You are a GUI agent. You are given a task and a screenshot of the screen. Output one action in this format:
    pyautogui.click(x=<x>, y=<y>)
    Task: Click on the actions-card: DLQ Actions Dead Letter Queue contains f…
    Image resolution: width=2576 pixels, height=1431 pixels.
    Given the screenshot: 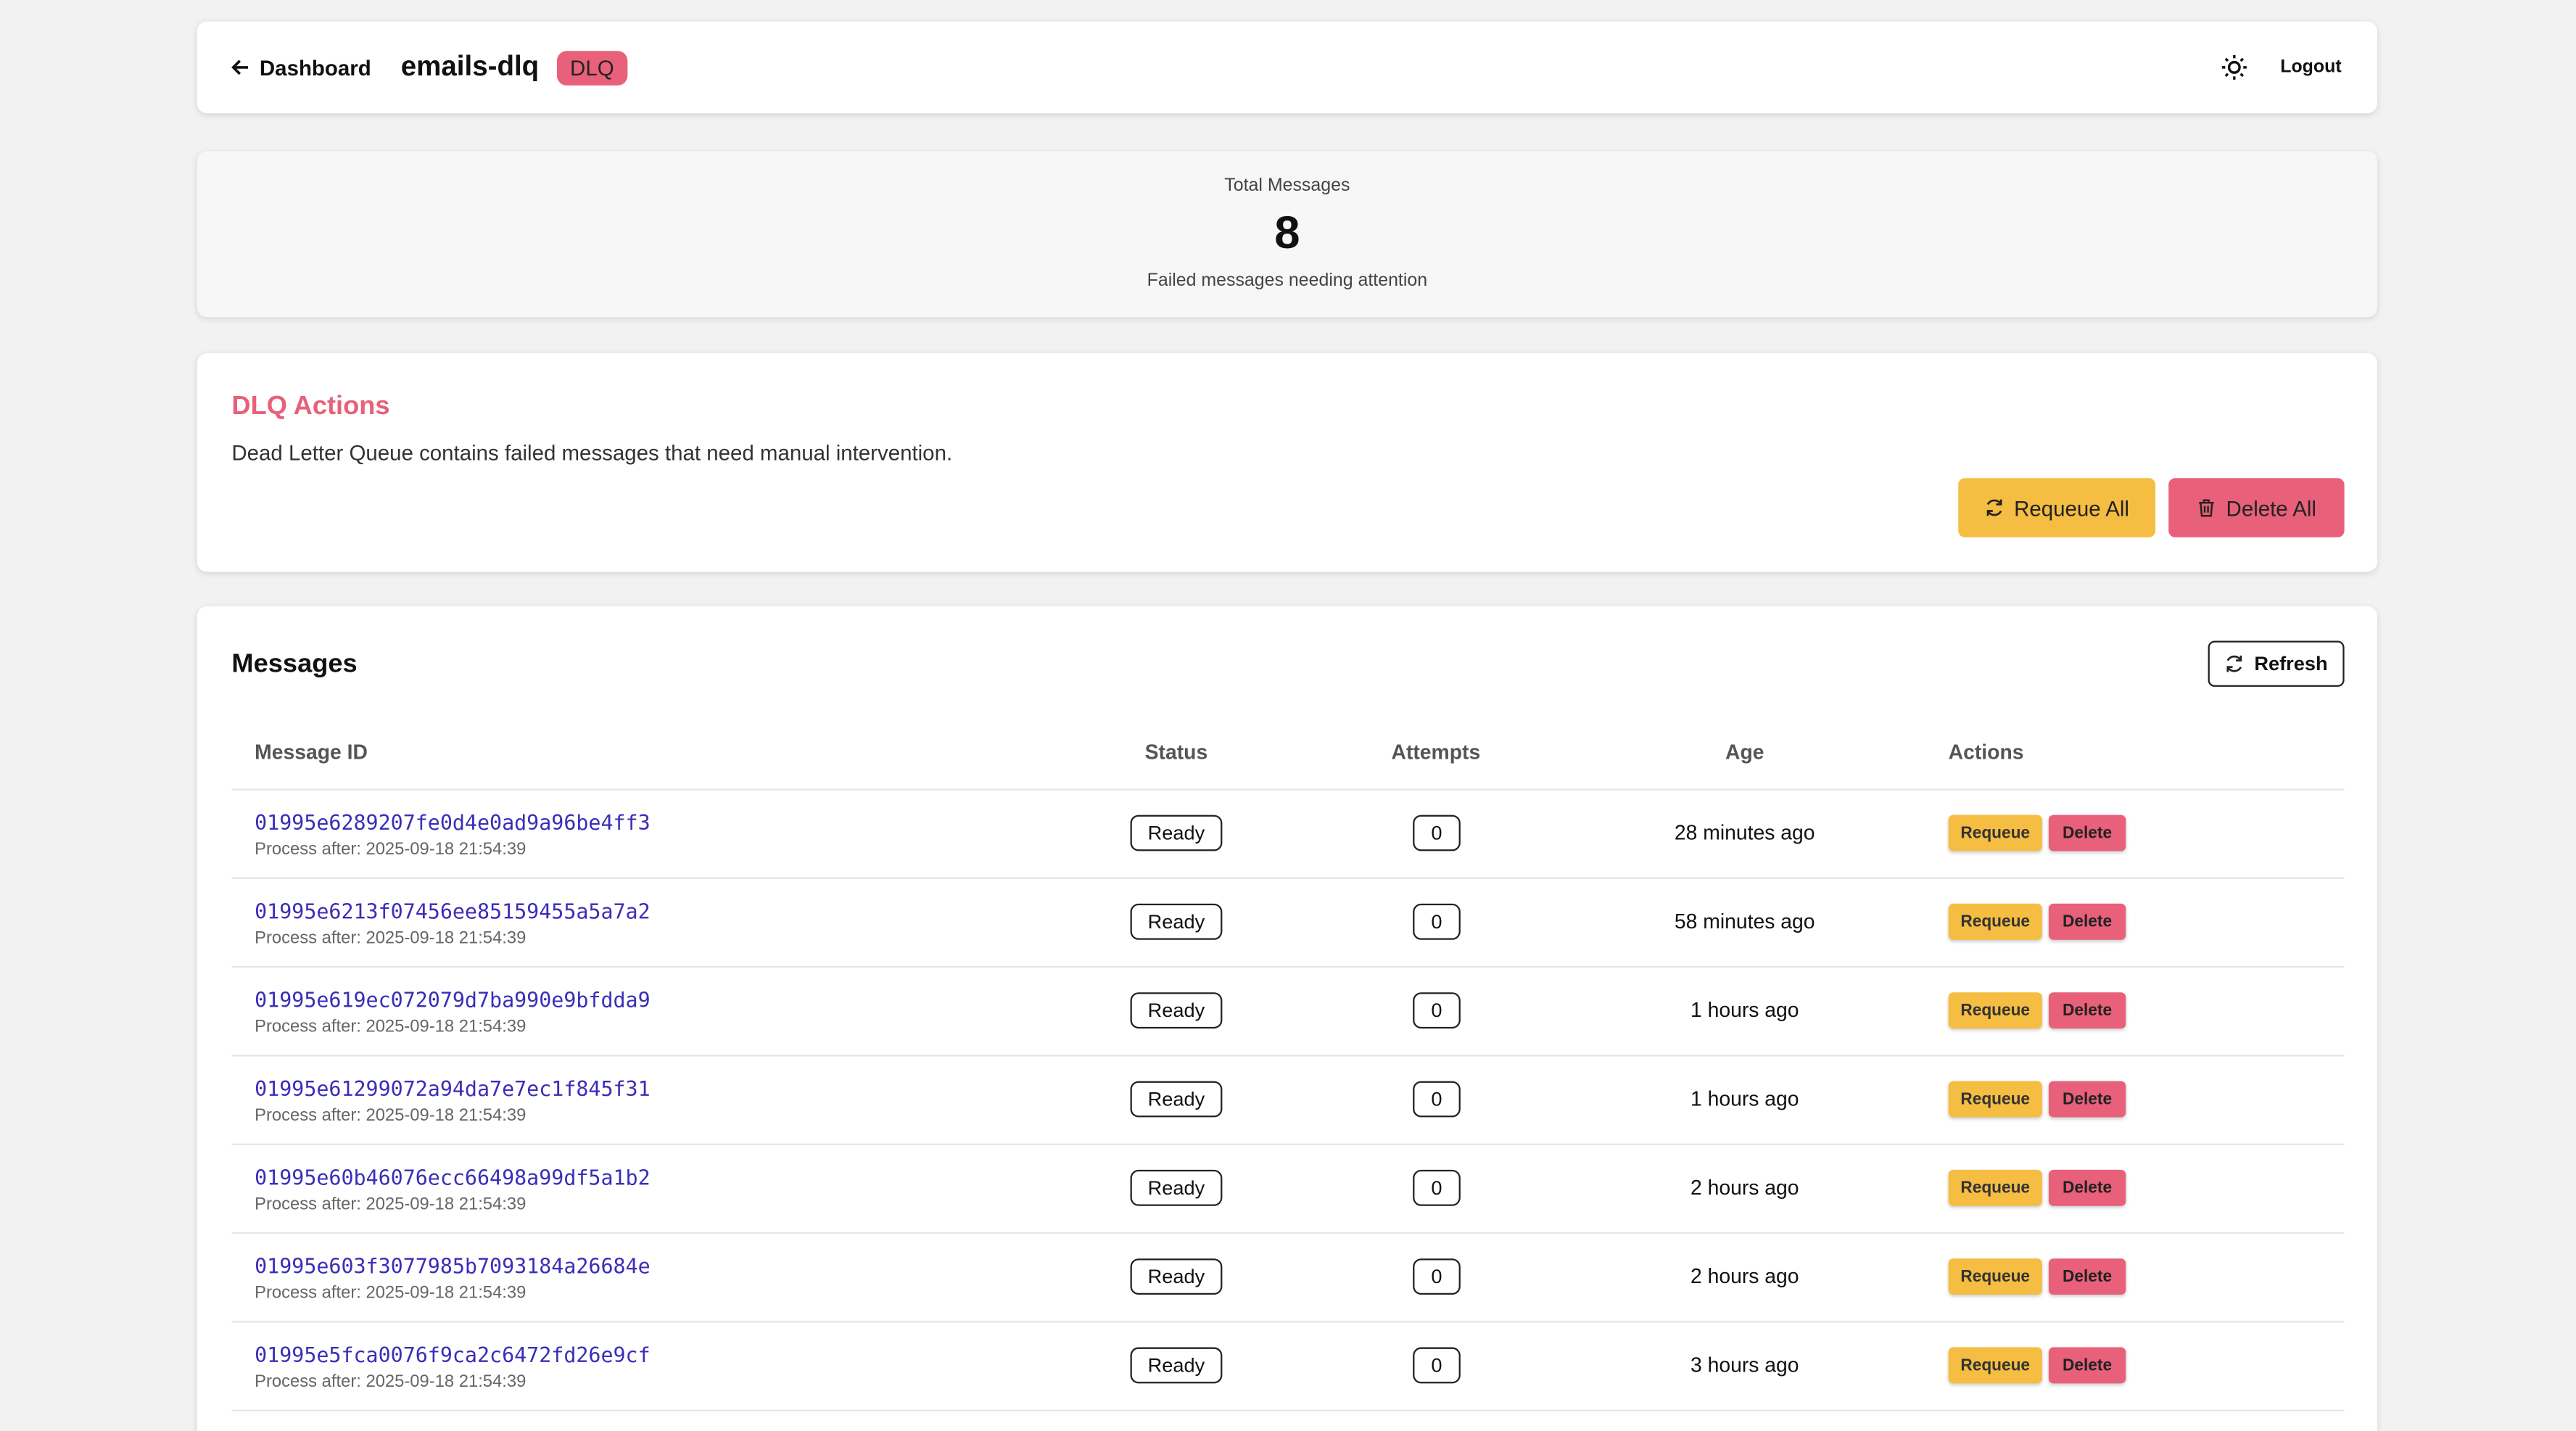 What is the action you would take?
    pyautogui.click(x=1287, y=463)
    